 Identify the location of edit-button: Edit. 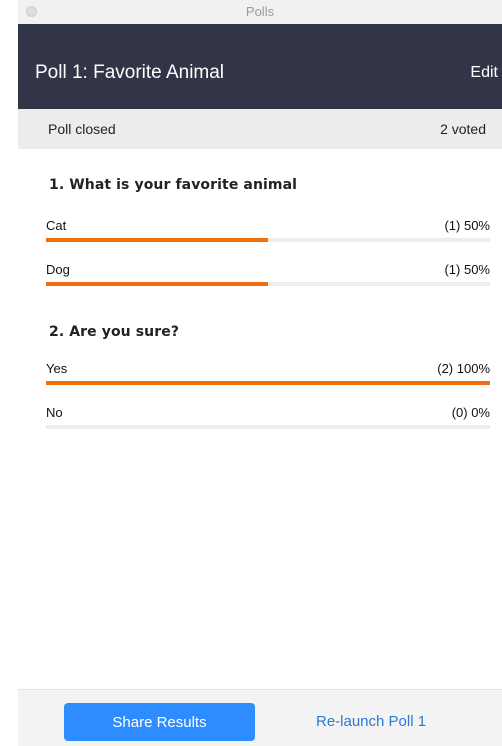
(484, 72).